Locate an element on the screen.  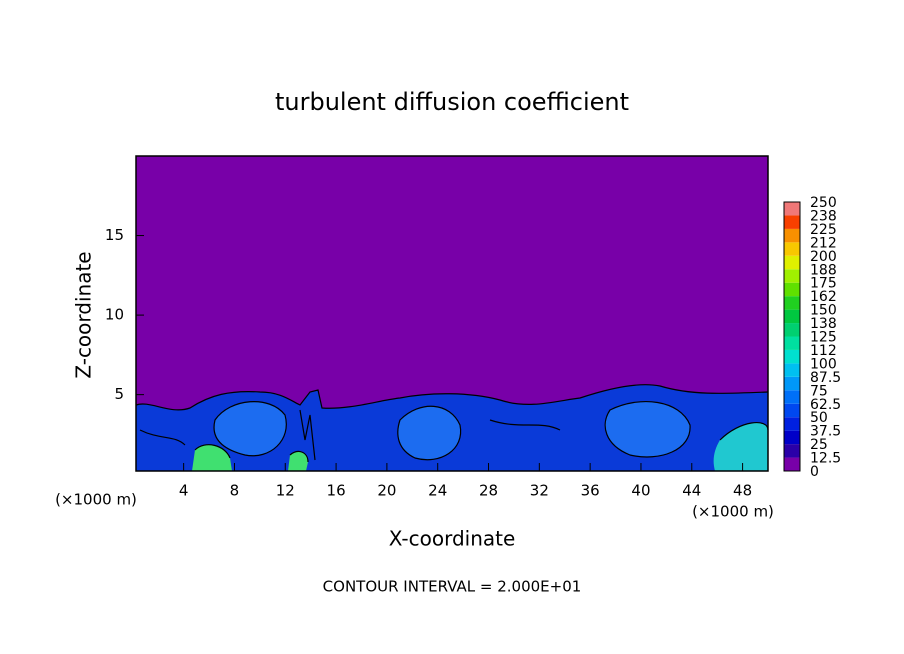
x-tick-label: 4 is located at coordinates (184, 491).